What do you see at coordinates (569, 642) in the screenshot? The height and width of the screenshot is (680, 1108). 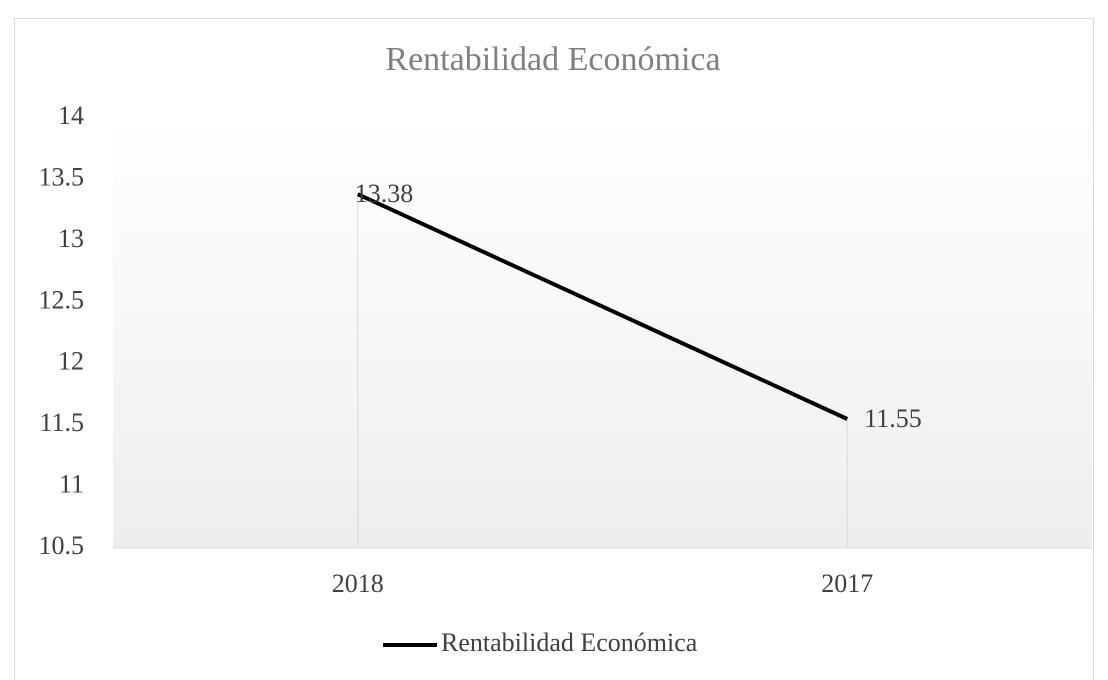 I see `legend-label: Rentabilidad Económica` at bounding box center [569, 642].